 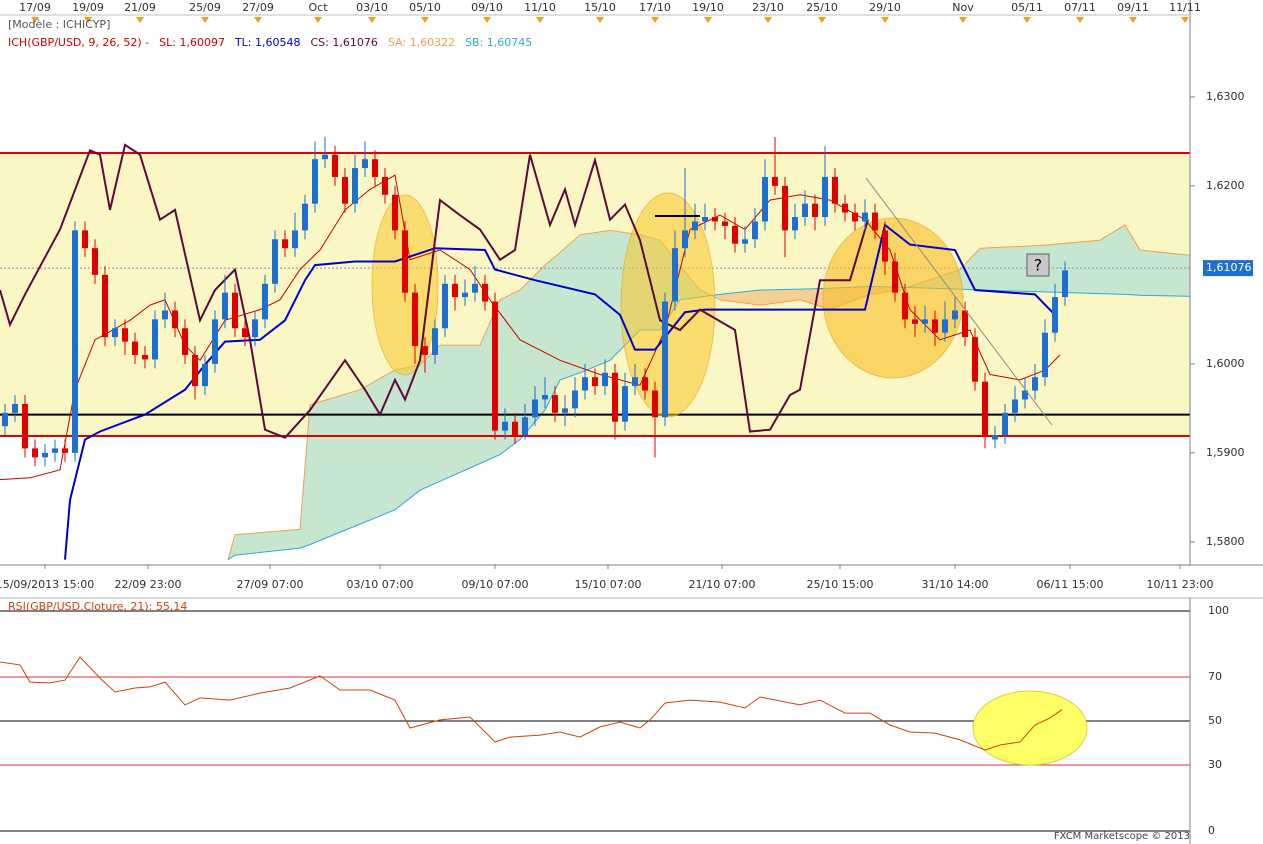 What do you see at coordinates (1225, 452) in the screenshot?
I see `y-tick-label: 1,5900` at bounding box center [1225, 452].